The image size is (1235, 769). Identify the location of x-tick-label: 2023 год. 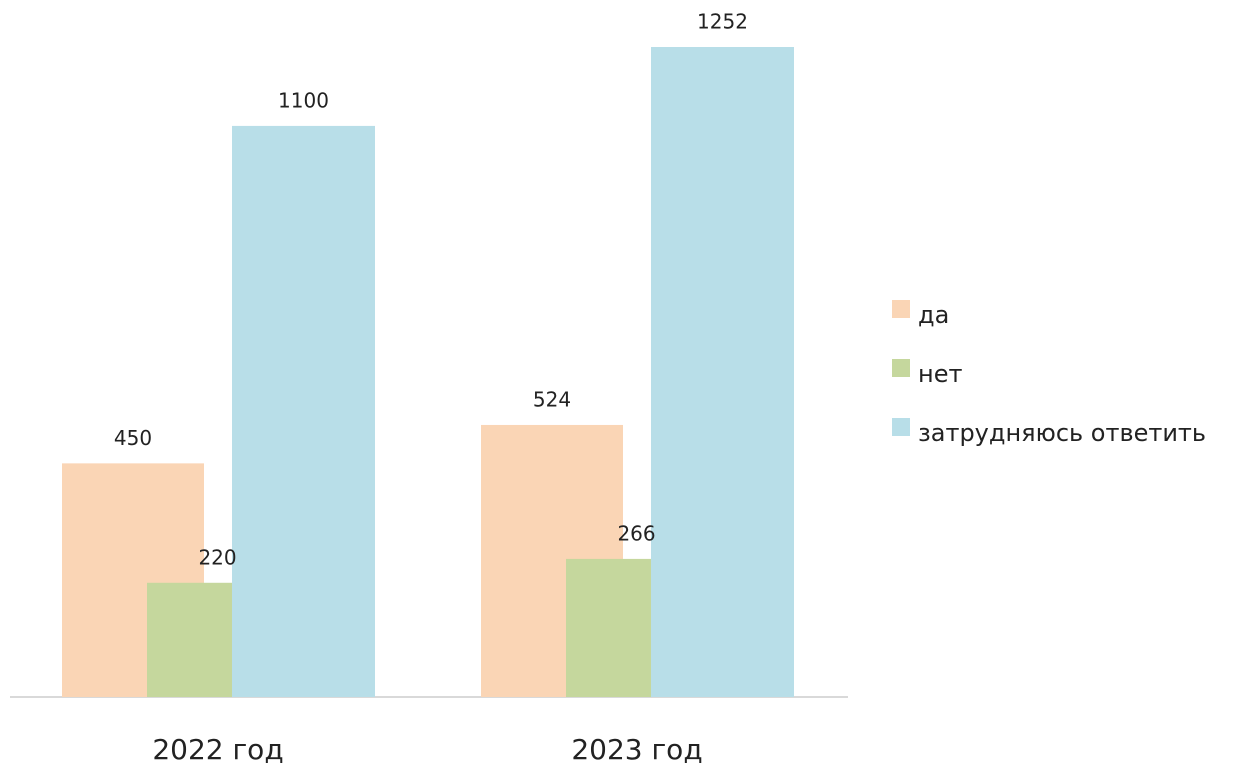
(636, 749).